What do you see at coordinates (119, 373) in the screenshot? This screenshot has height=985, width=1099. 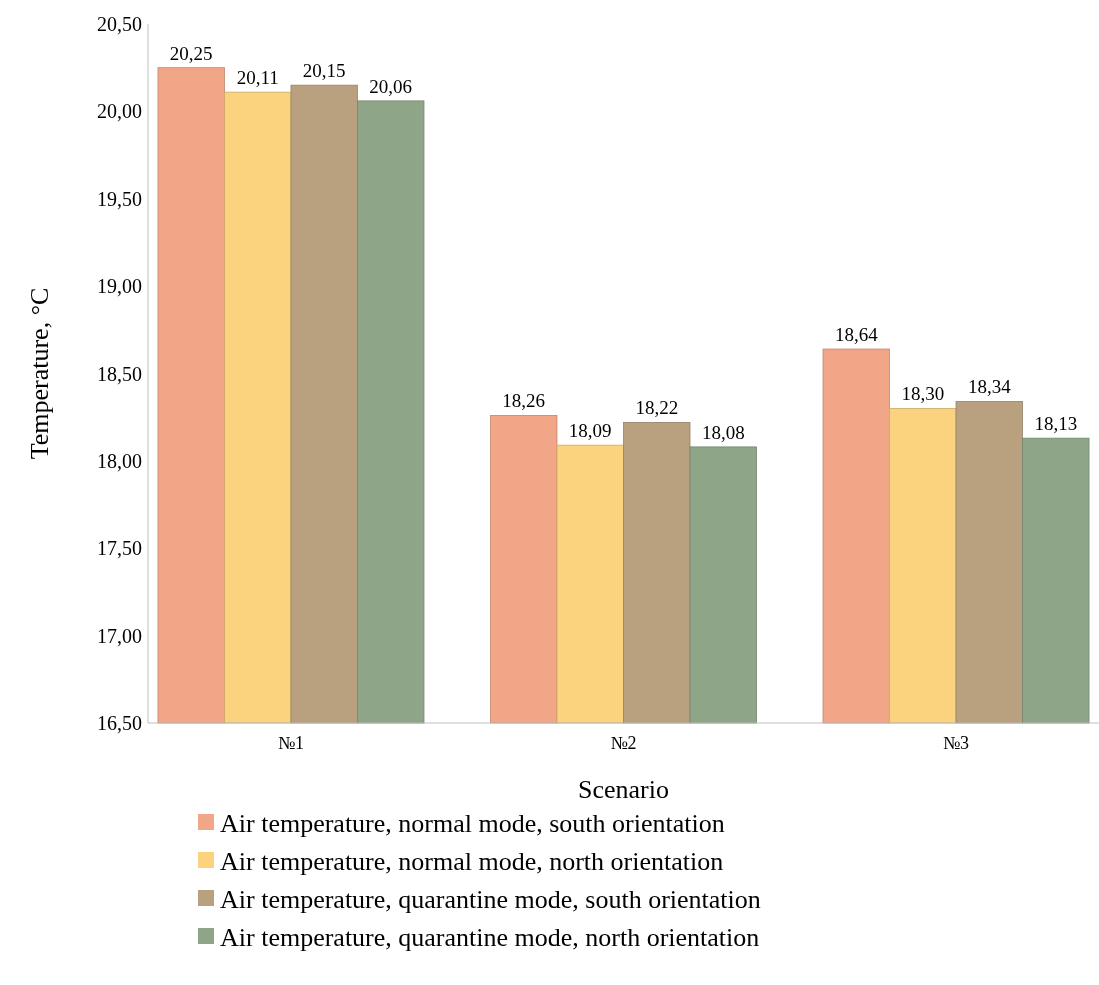 I see `y-tick-label: 18,50` at bounding box center [119, 373].